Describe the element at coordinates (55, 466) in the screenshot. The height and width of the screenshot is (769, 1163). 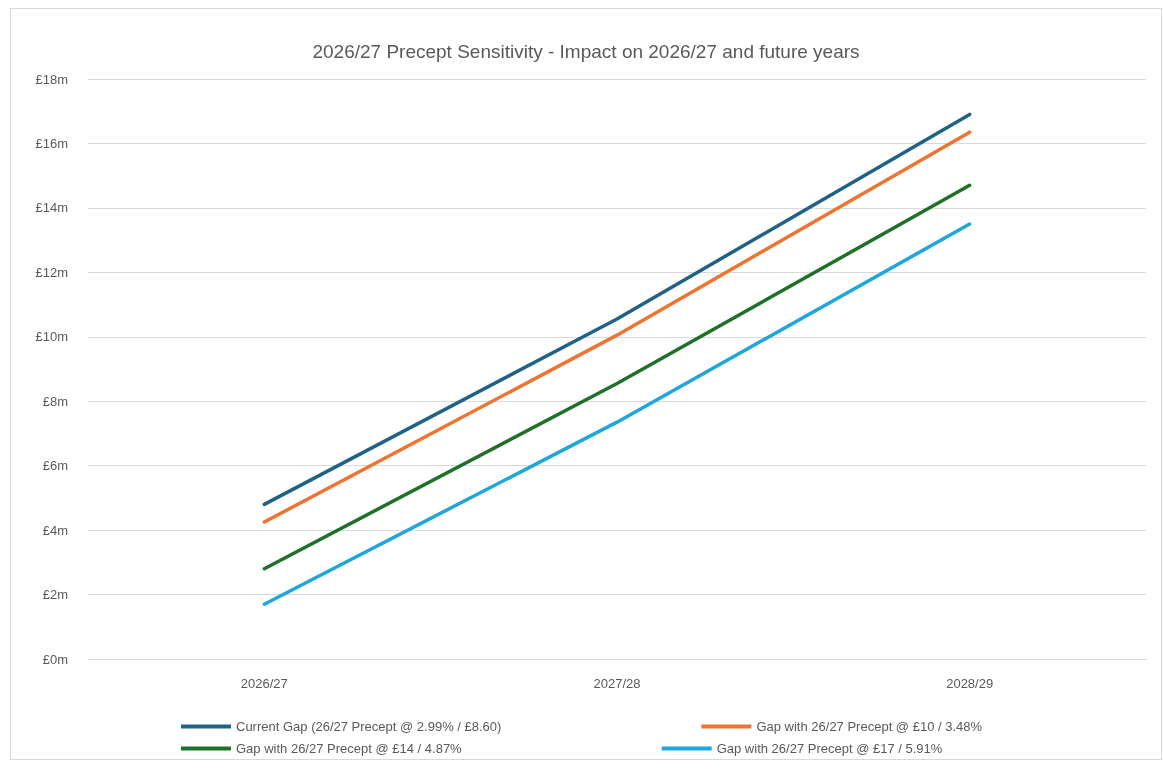
I see `y-tick-label: £6m` at that location.